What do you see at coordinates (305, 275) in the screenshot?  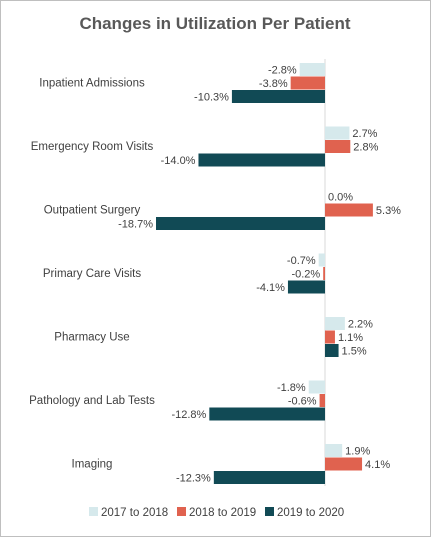 I see `data-label: -0.2%` at bounding box center [305, 275].